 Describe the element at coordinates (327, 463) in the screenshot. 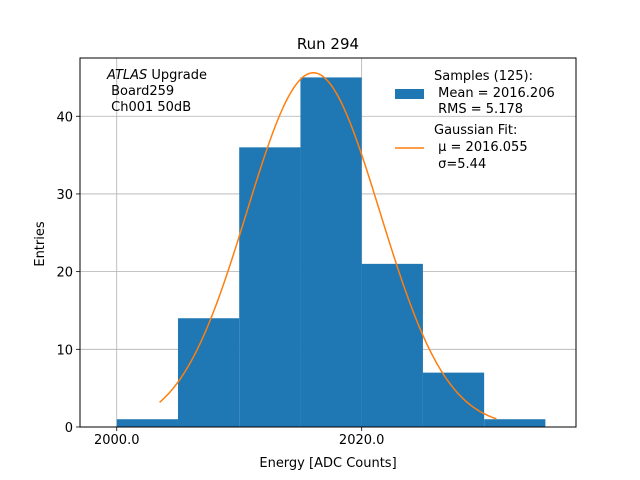

I see `x-axis-label: Energy [ADC Counts]` at that location.